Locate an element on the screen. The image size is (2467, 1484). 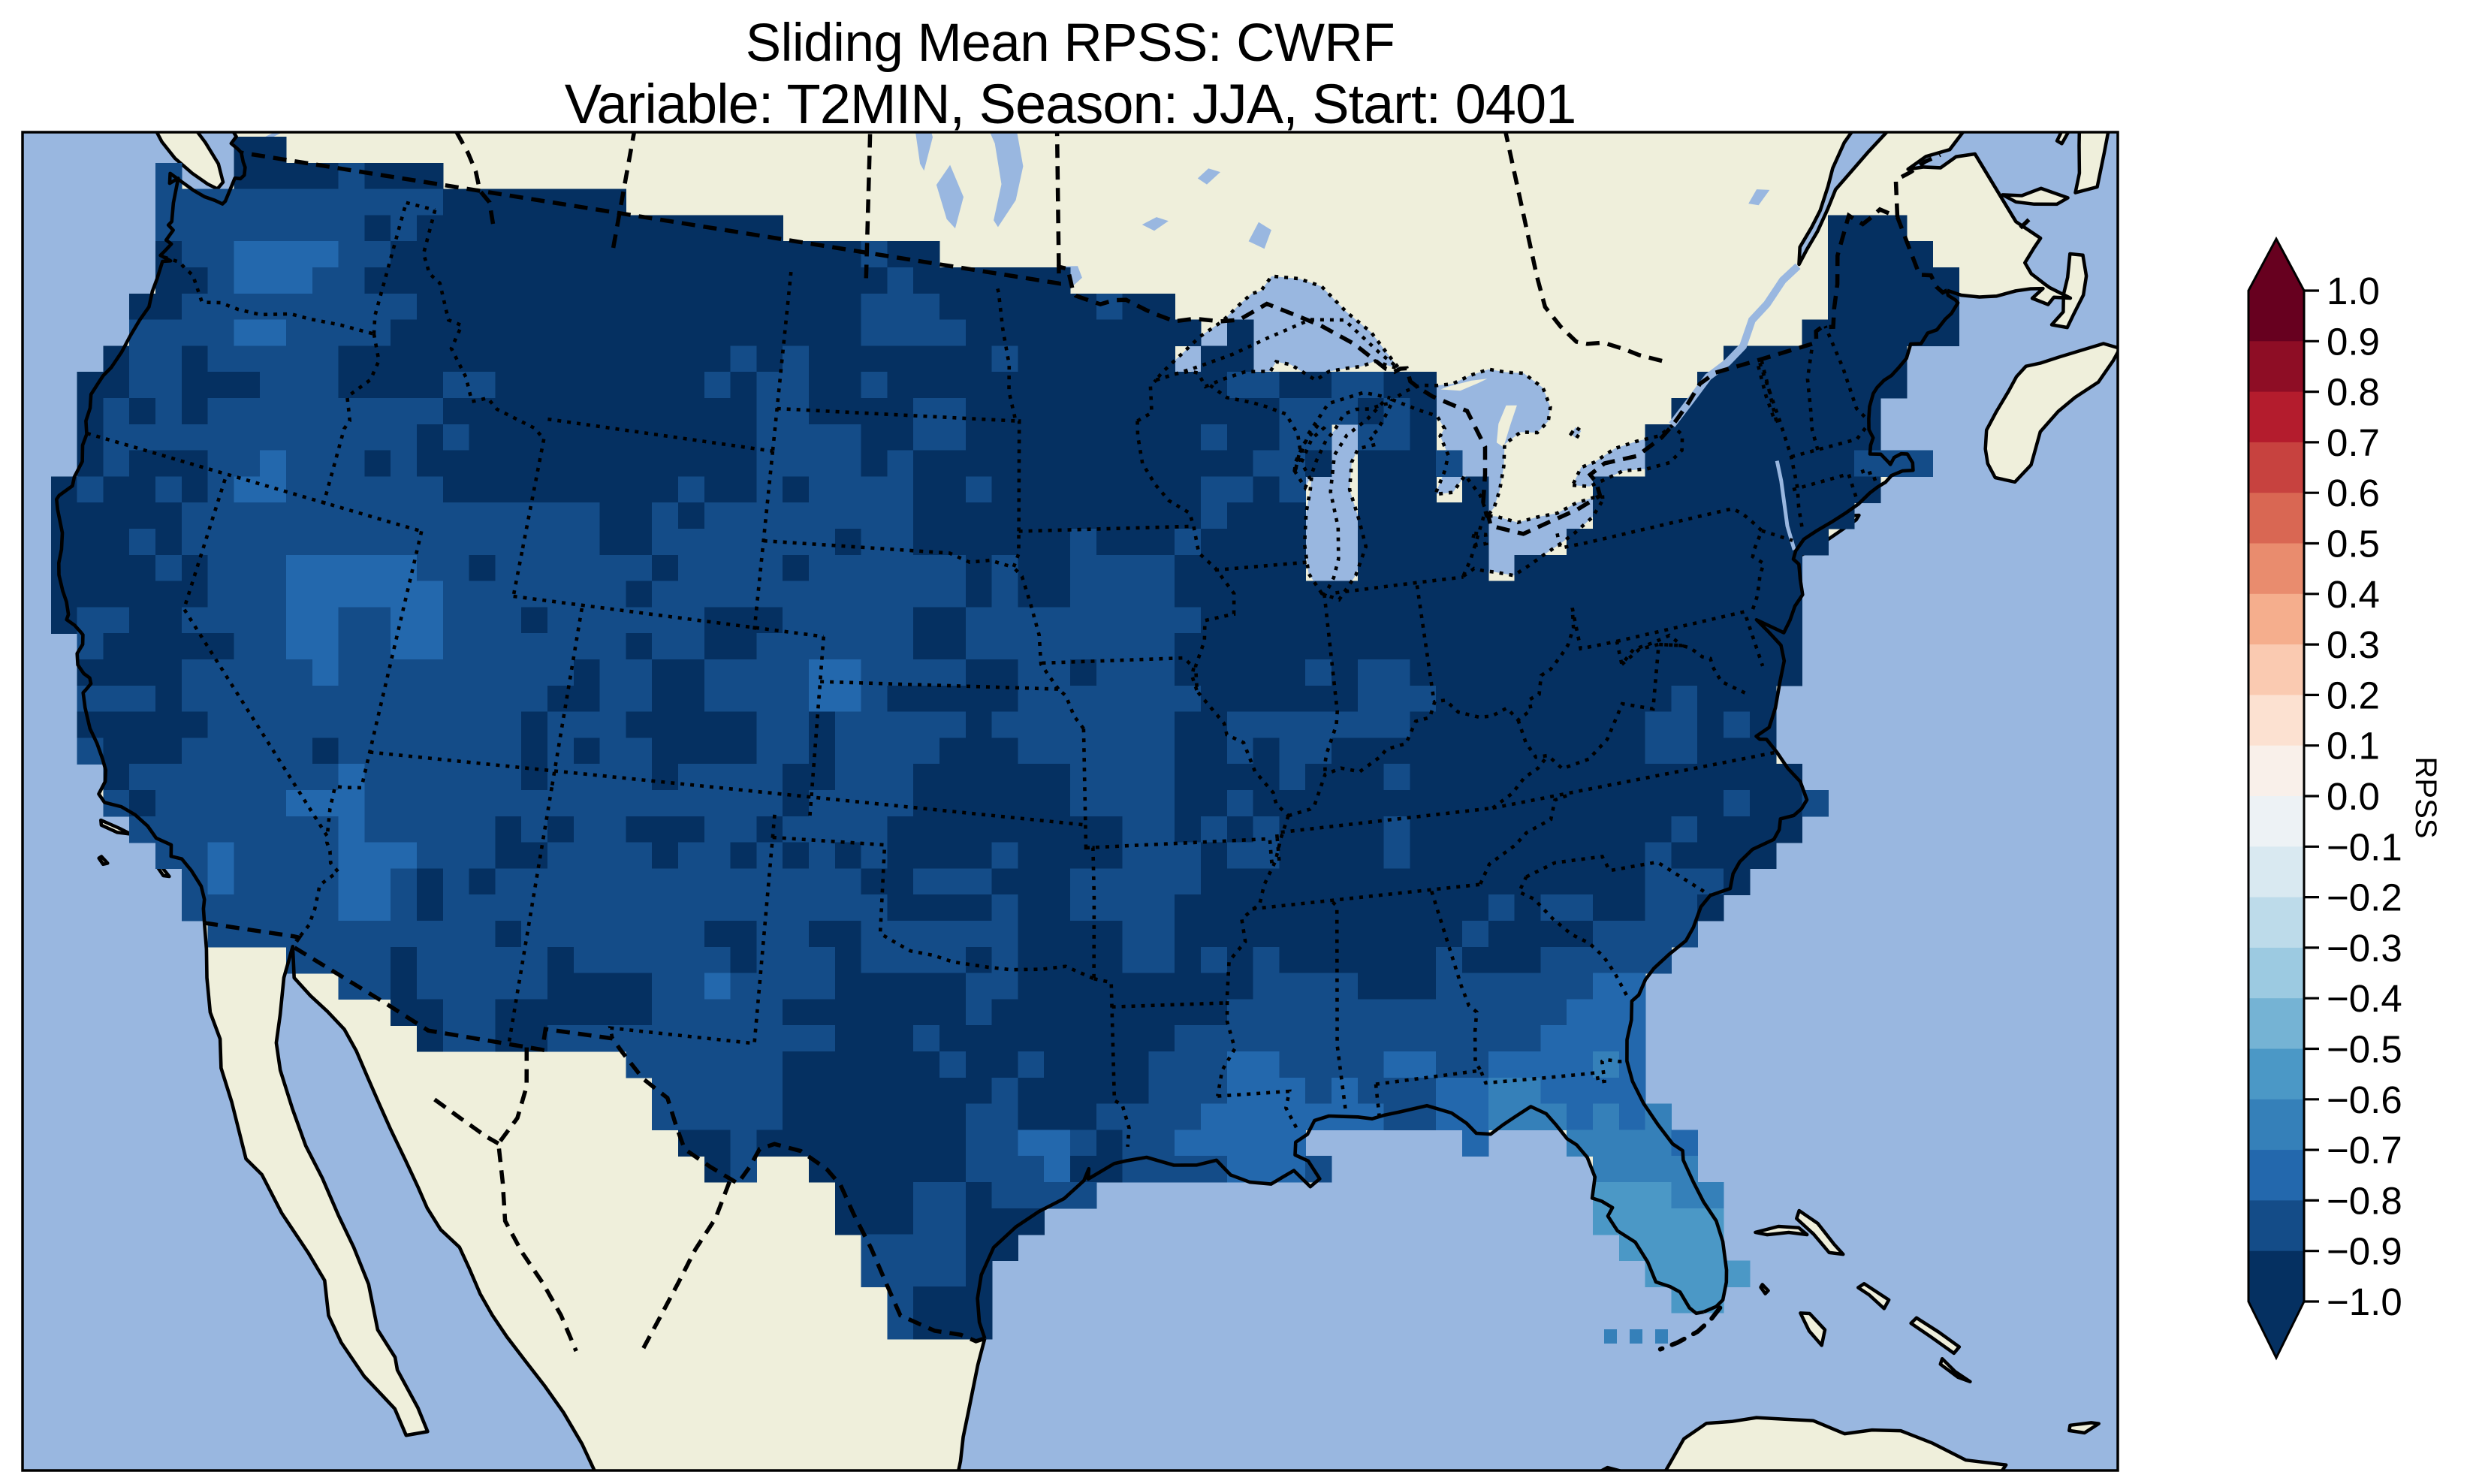
svg-text: −0.2 is located at coordinates (2364, 897).